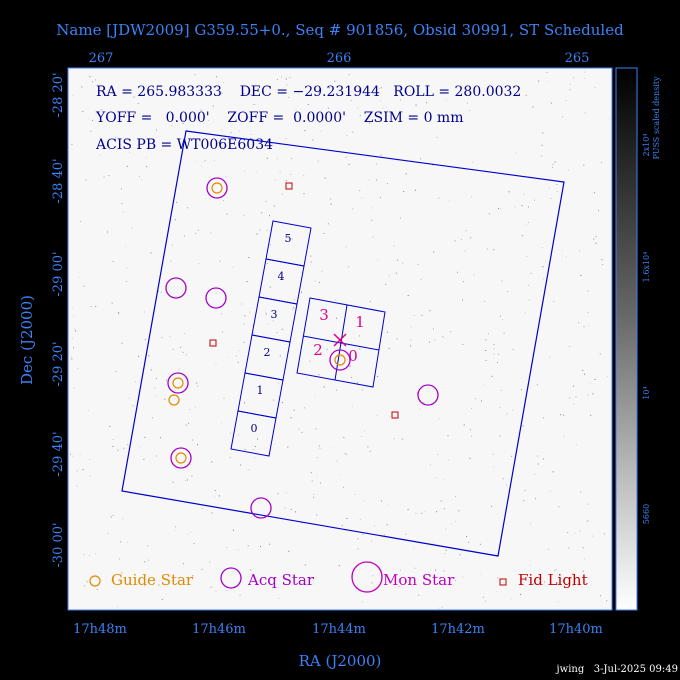  I want to click on guide-stars, so click(257, 323).